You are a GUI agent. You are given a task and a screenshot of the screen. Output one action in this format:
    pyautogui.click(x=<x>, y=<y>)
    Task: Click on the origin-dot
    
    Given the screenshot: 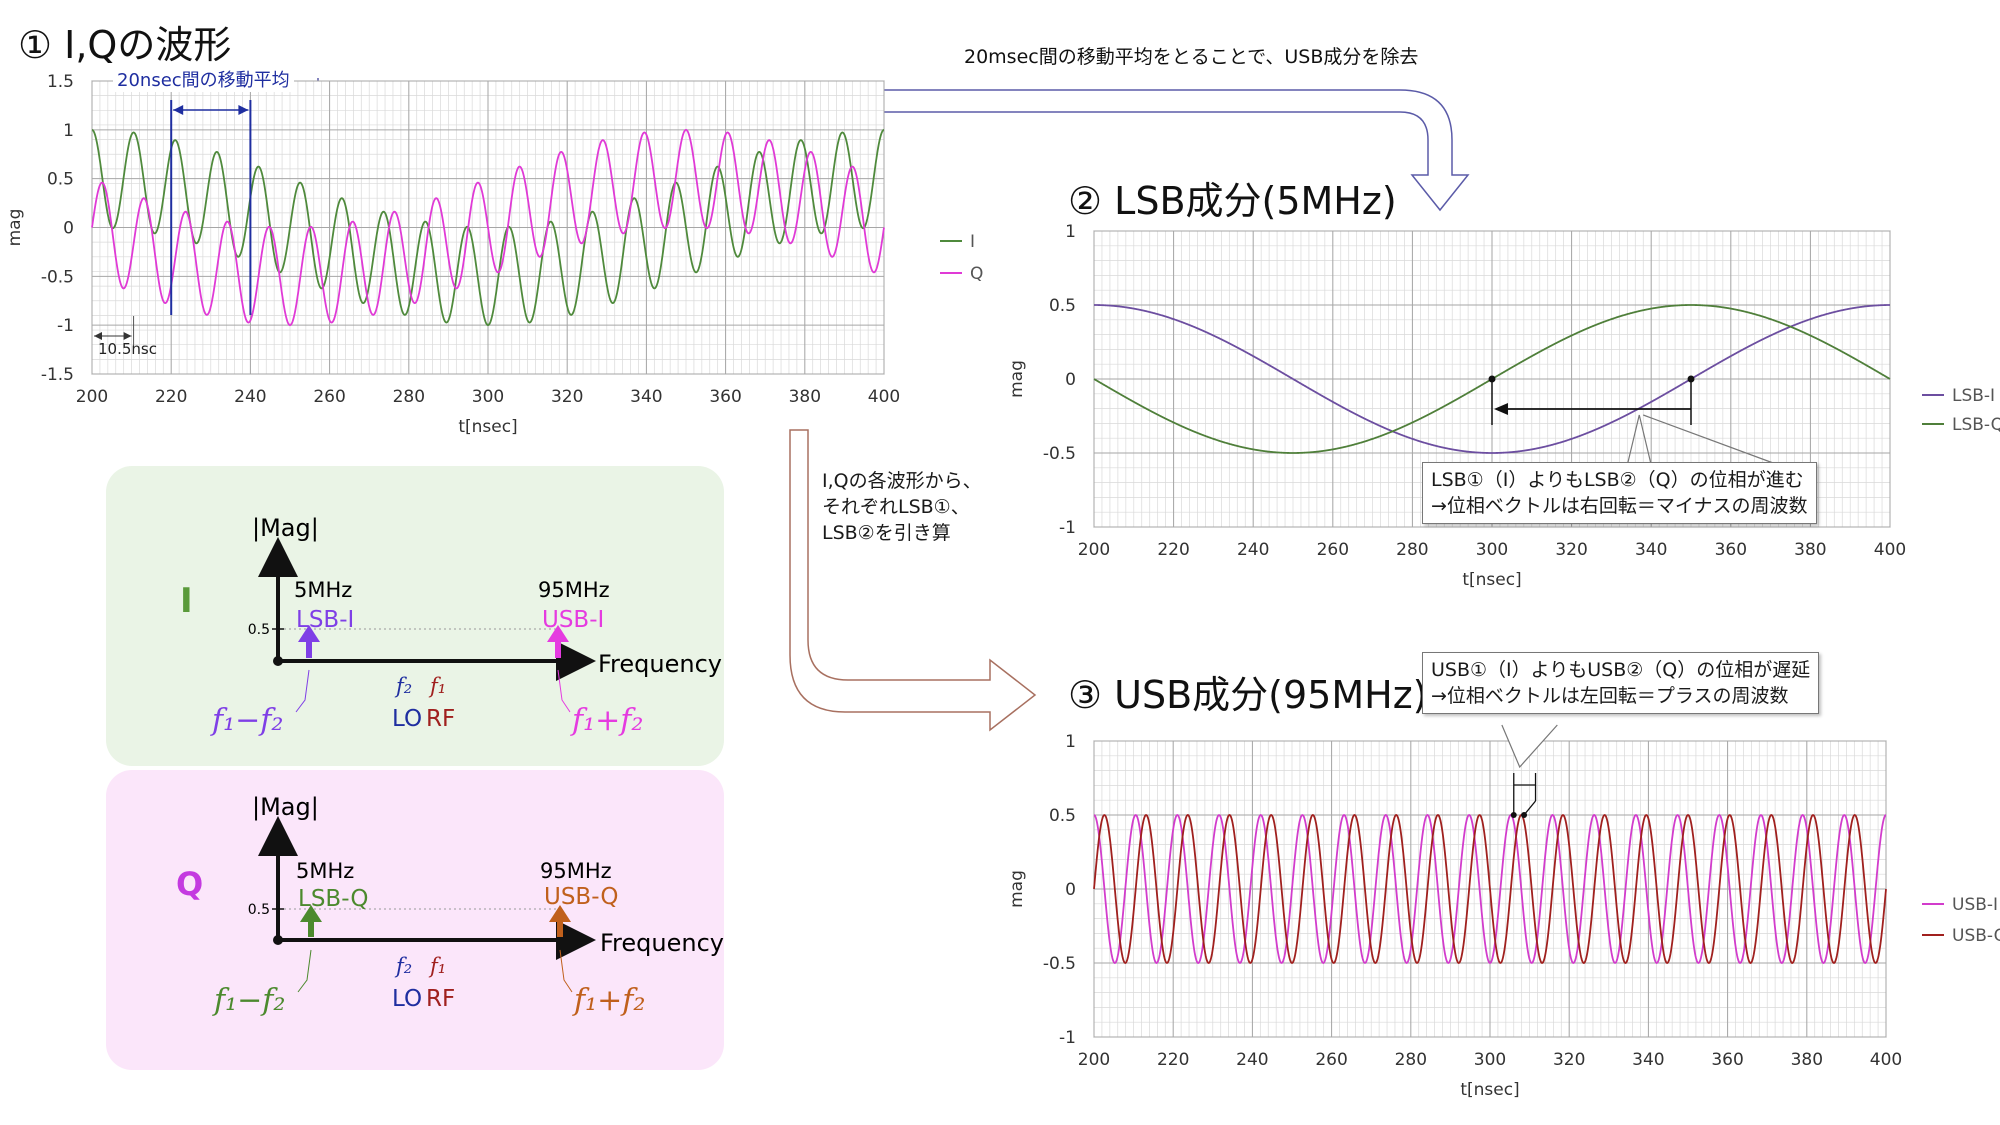 What is the action you would take?
    pyautogui.click(x=278, y=940)
    